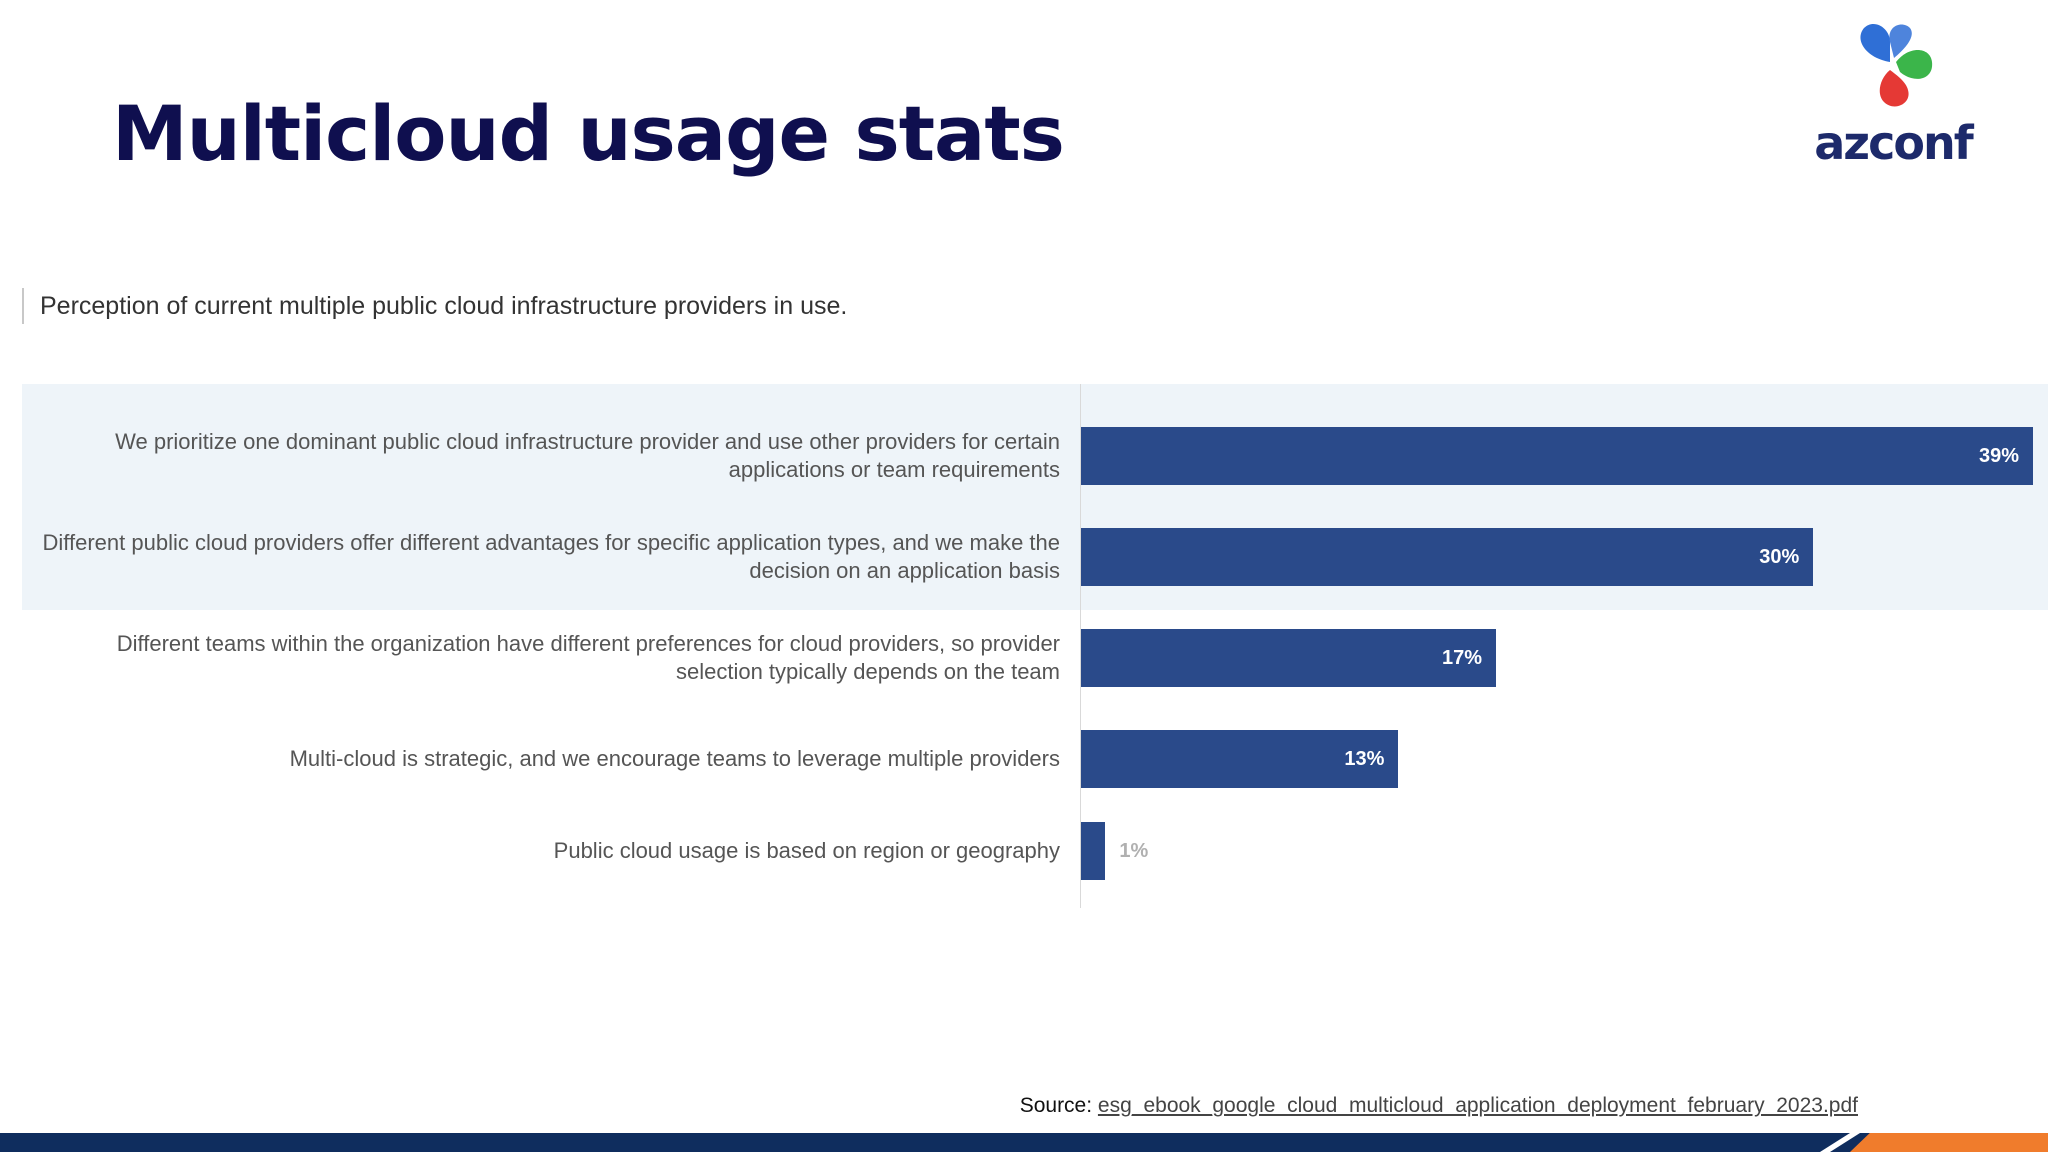 The height and width of the screenshot is (1152, 2048). I want to click on data-label: 1%, so click(1134, 851).